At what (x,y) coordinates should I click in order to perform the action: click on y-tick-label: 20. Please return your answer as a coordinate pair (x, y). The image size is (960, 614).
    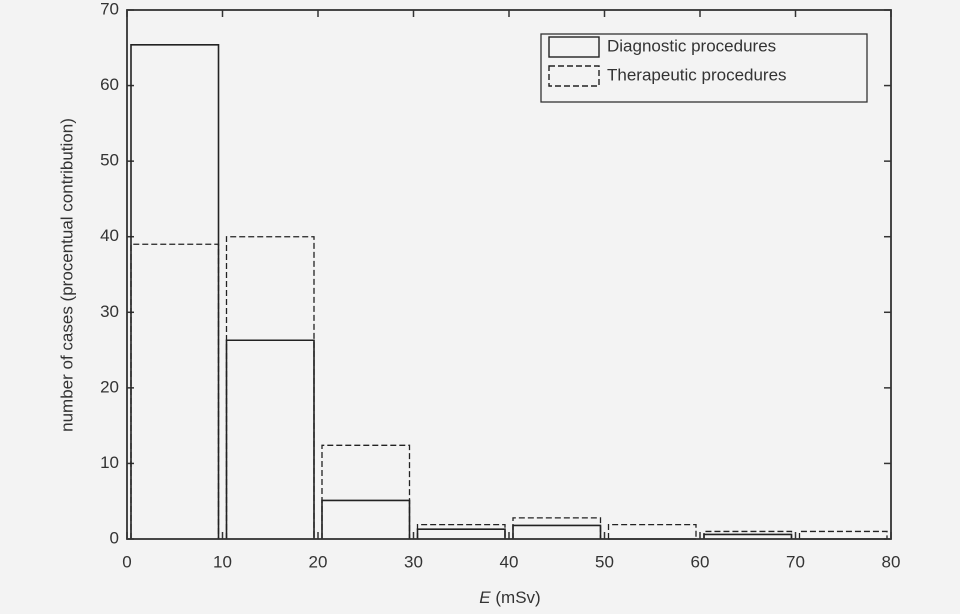
    Looking at the image, I should click on (109, 386).